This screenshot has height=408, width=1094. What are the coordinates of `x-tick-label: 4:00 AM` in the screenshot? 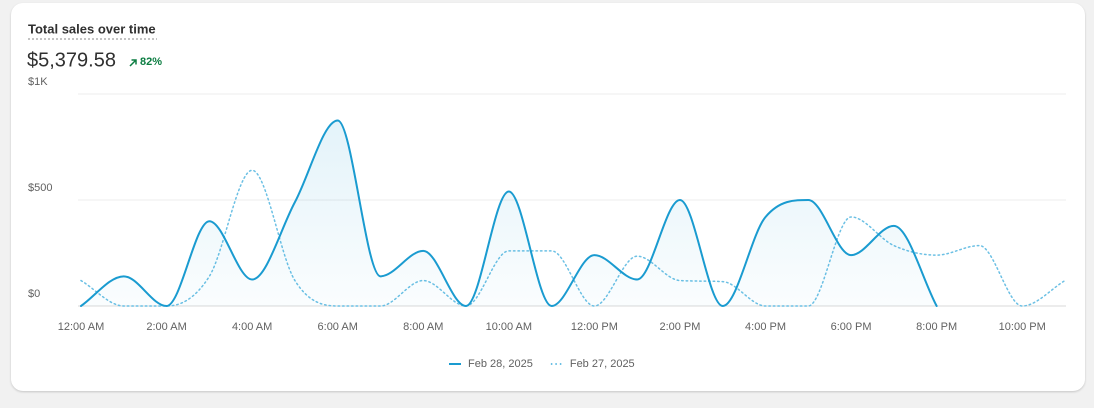 It's located at (252, 327).